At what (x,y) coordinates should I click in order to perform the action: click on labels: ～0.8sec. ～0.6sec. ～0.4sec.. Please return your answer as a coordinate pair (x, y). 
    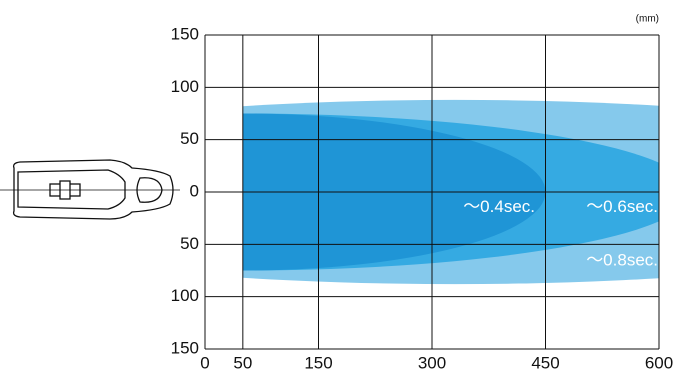
    Looking at the image, I should click on (560, 233).